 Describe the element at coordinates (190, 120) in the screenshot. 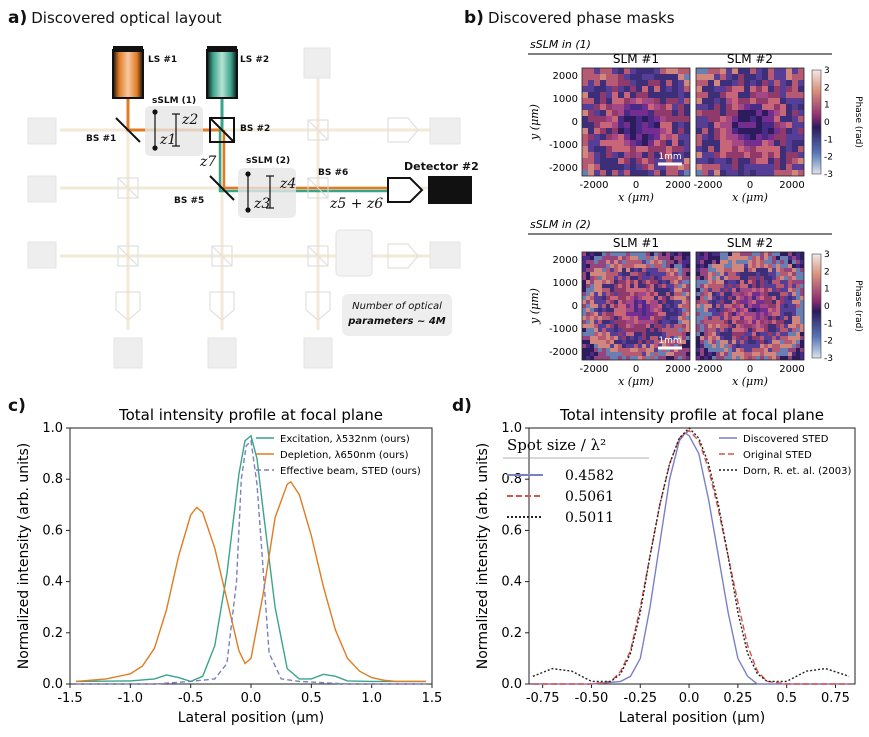

I see `label-z2: z2` at that location.